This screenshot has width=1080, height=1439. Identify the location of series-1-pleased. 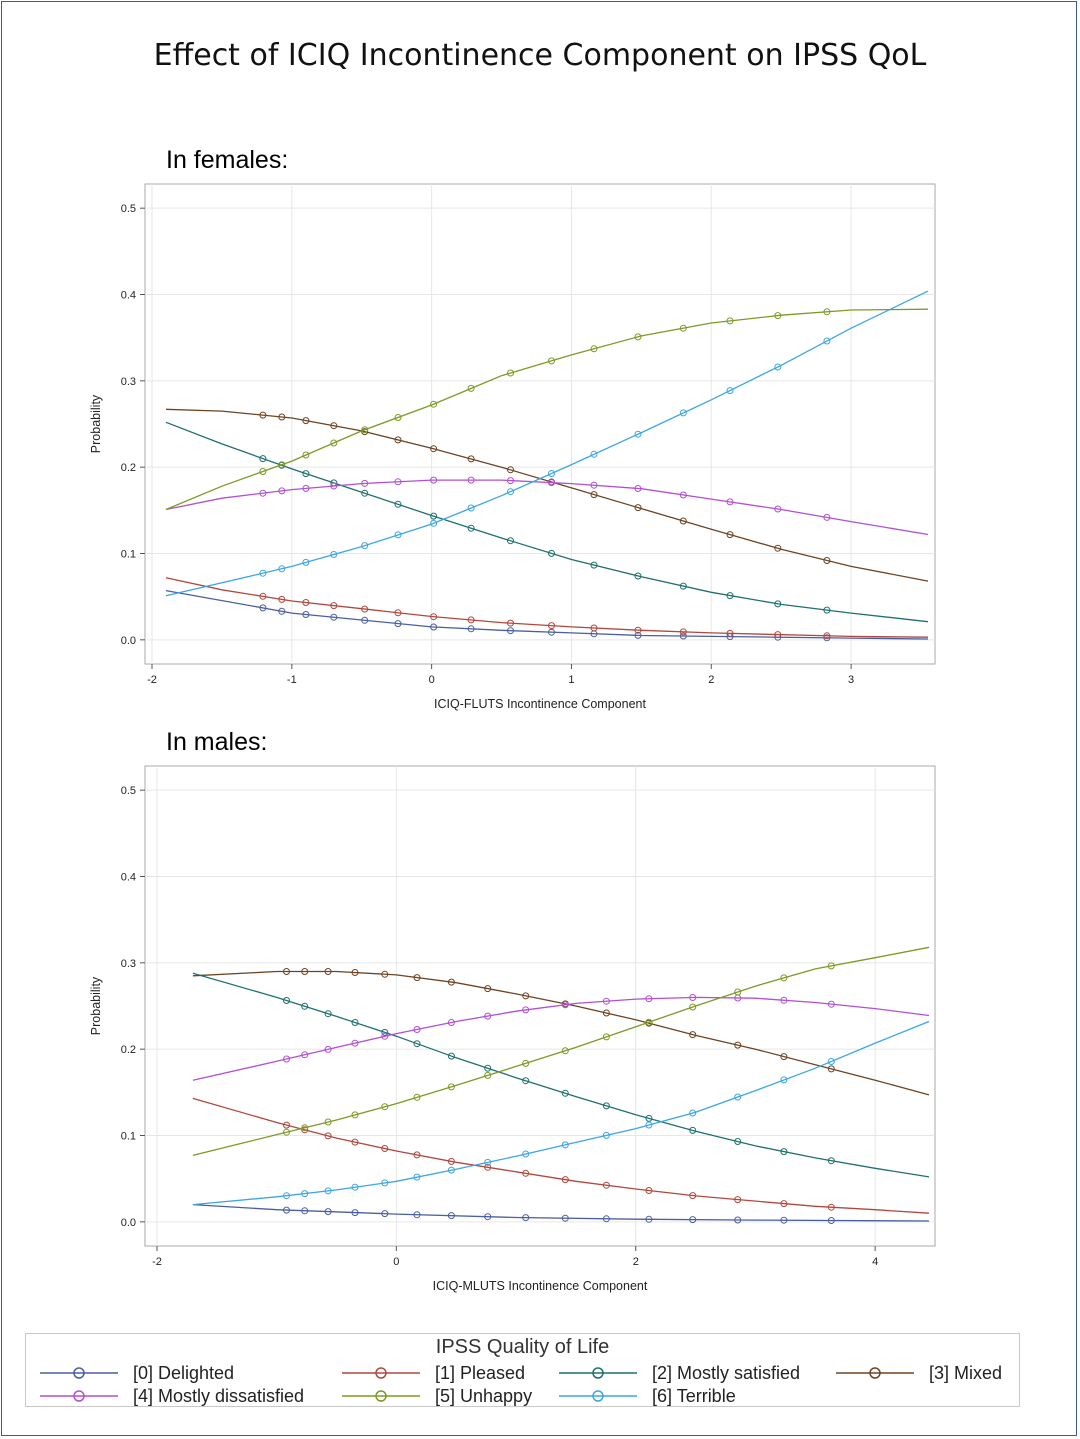
(561, 1155).